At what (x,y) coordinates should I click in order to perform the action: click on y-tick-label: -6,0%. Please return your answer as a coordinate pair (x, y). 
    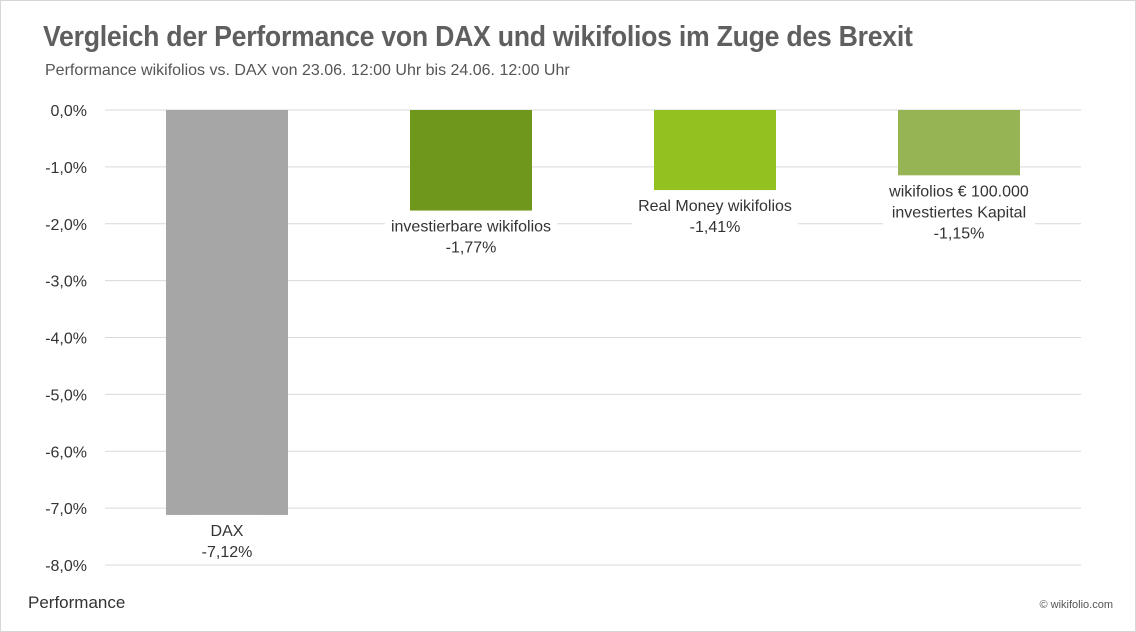
    Looking at the image, I should click on (66, 452).